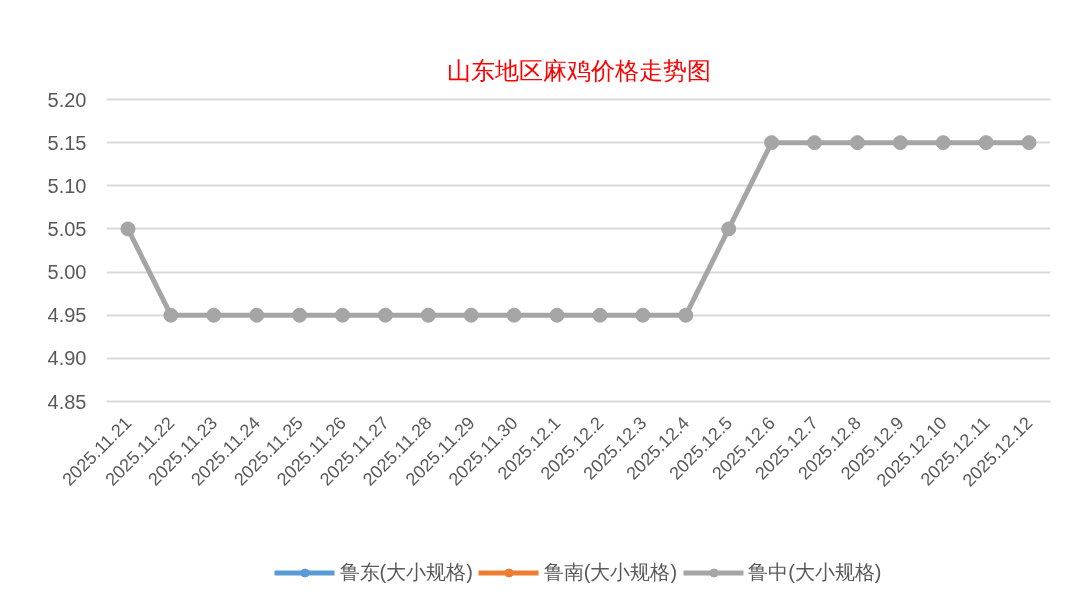 Image resolution: width=1087 pixels, height=614 pixels. I want to click on chart-title: 山东地区麻鸡价格走势图, so click(578, 70).